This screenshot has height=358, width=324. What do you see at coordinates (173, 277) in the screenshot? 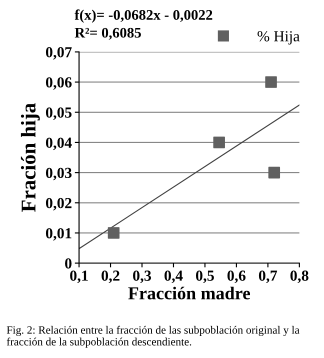
I see `x-tick-label: 0,4` at bounding box center [173, 277].